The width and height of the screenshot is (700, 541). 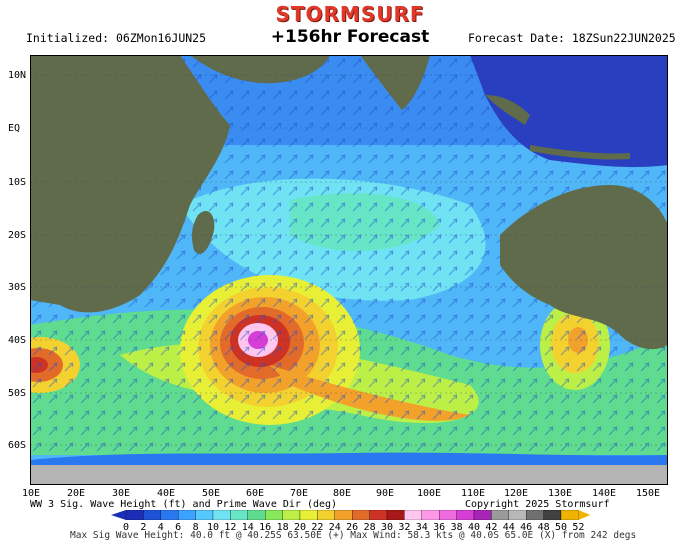 What do you see at coordinates (526, 527) in the screenshot?
I see `colorbar-label: 46` at bounding box center [526, 527].